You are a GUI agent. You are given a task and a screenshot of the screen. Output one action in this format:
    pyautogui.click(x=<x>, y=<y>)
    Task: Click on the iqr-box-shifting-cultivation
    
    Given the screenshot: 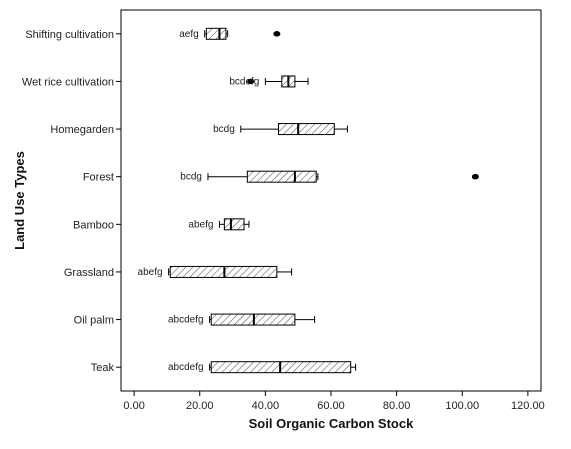 What is the action you would take?
    pyautogui.click(x=216, y=33)
    